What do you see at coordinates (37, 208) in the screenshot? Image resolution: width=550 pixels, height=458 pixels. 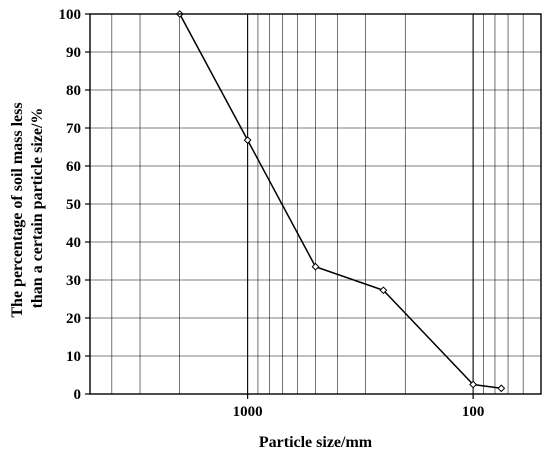 I see `y-axis-title-line-2: than a certain particle size/%` at bounding box center [37, 208].